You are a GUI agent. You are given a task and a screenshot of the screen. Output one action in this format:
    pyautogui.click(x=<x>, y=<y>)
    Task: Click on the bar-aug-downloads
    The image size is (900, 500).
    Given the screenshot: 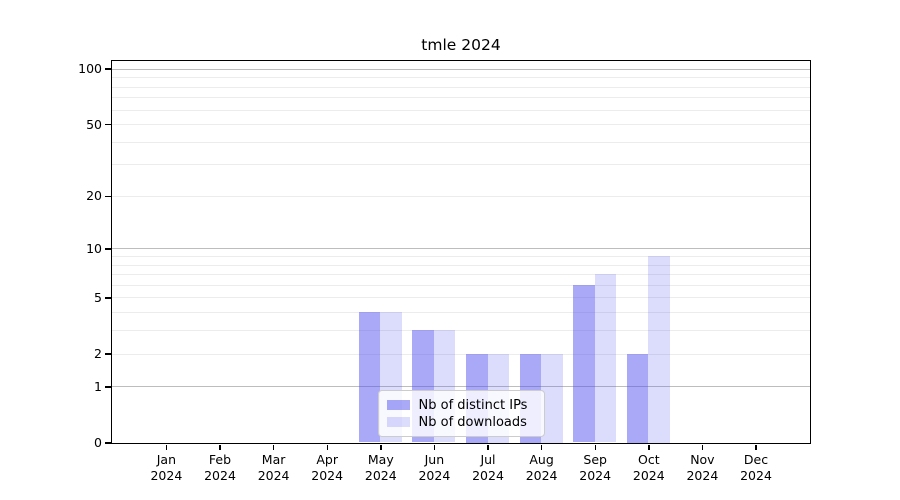 What is the action you would take?
    pyautogui.click(x=552, y=398)
    